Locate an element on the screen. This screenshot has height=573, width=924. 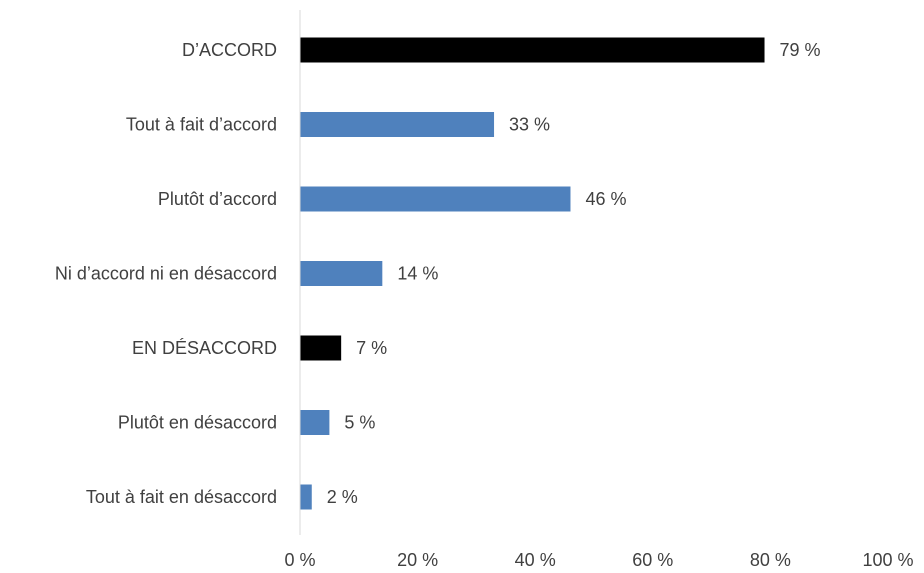
data-label-tout-a-fait-en-desaccord: 2 % is located at coordinates (342, 497).